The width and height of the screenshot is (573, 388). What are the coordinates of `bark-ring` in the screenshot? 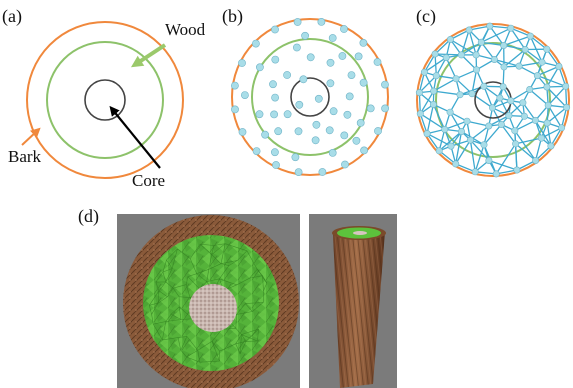 It's located at (310, 97).